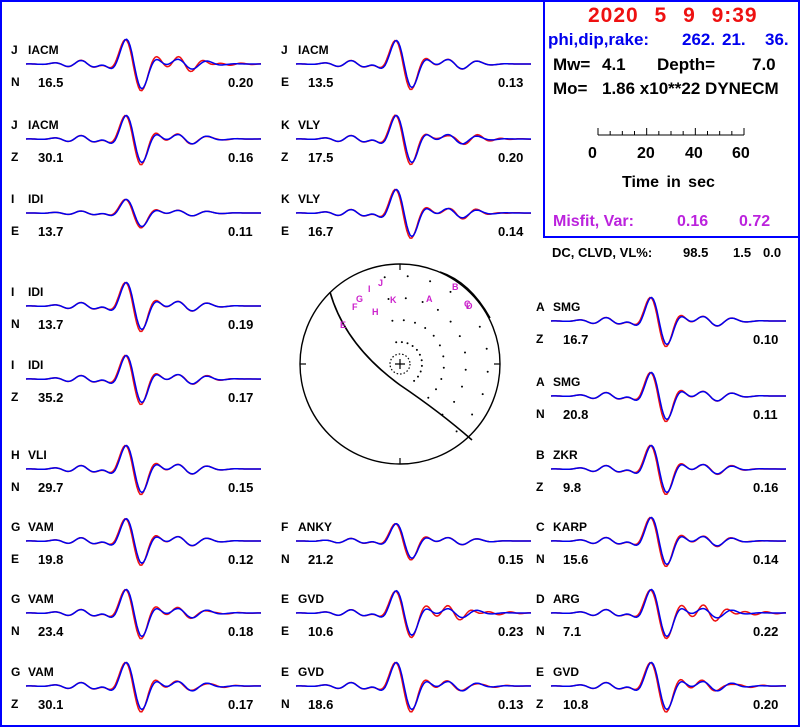  What do you see at coordinates (285, 631) in the screenshot?
I see `panel-13-component: E` at bounding box center [285, 631].